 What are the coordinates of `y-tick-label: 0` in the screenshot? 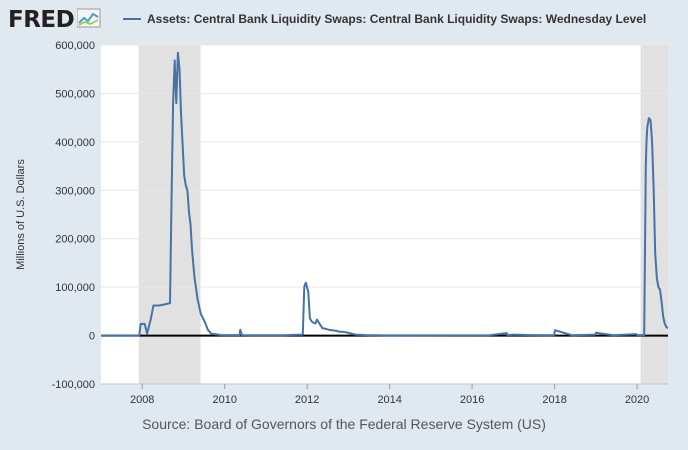 It's located at (92, 337).